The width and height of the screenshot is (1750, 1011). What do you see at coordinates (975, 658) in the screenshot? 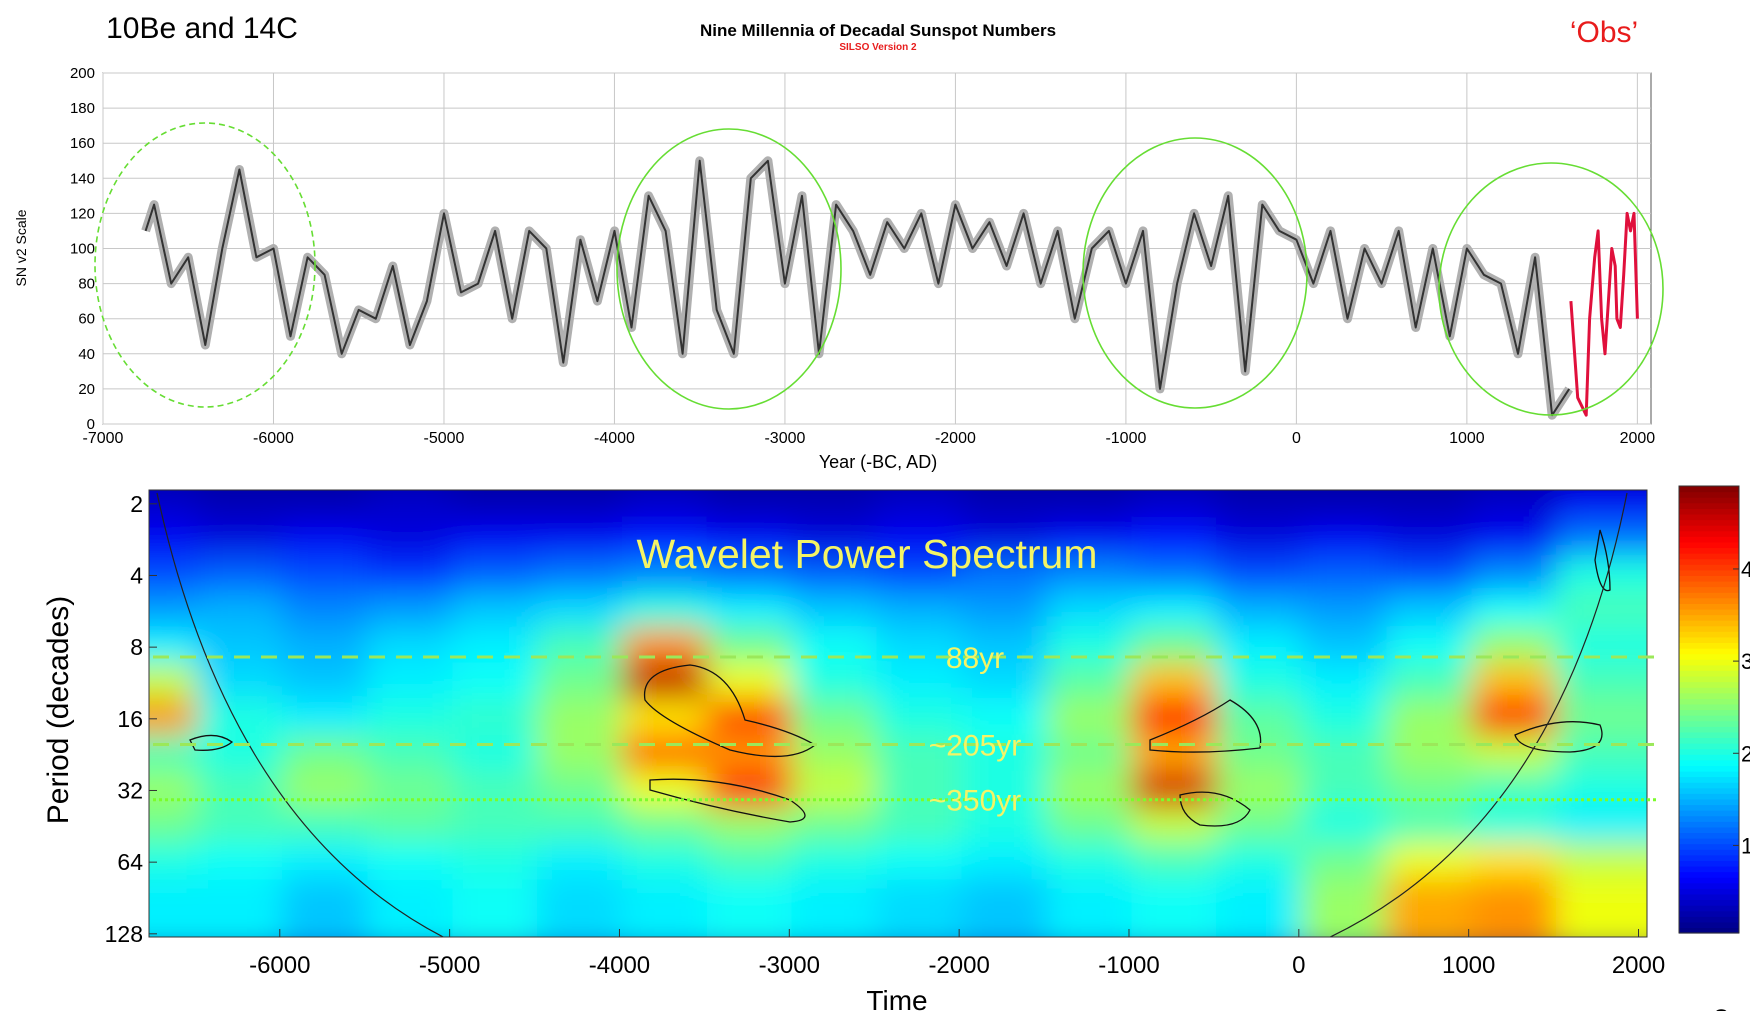
I see `period-label: 88yr` at bounding box center [975, 658].